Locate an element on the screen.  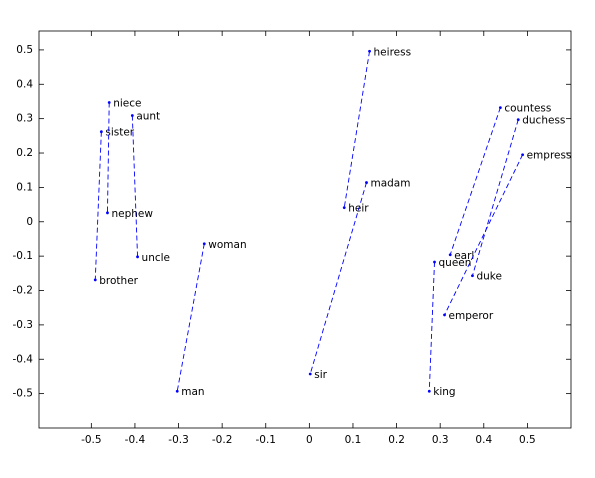
point-label: niece is located at coordinates (127, 103).